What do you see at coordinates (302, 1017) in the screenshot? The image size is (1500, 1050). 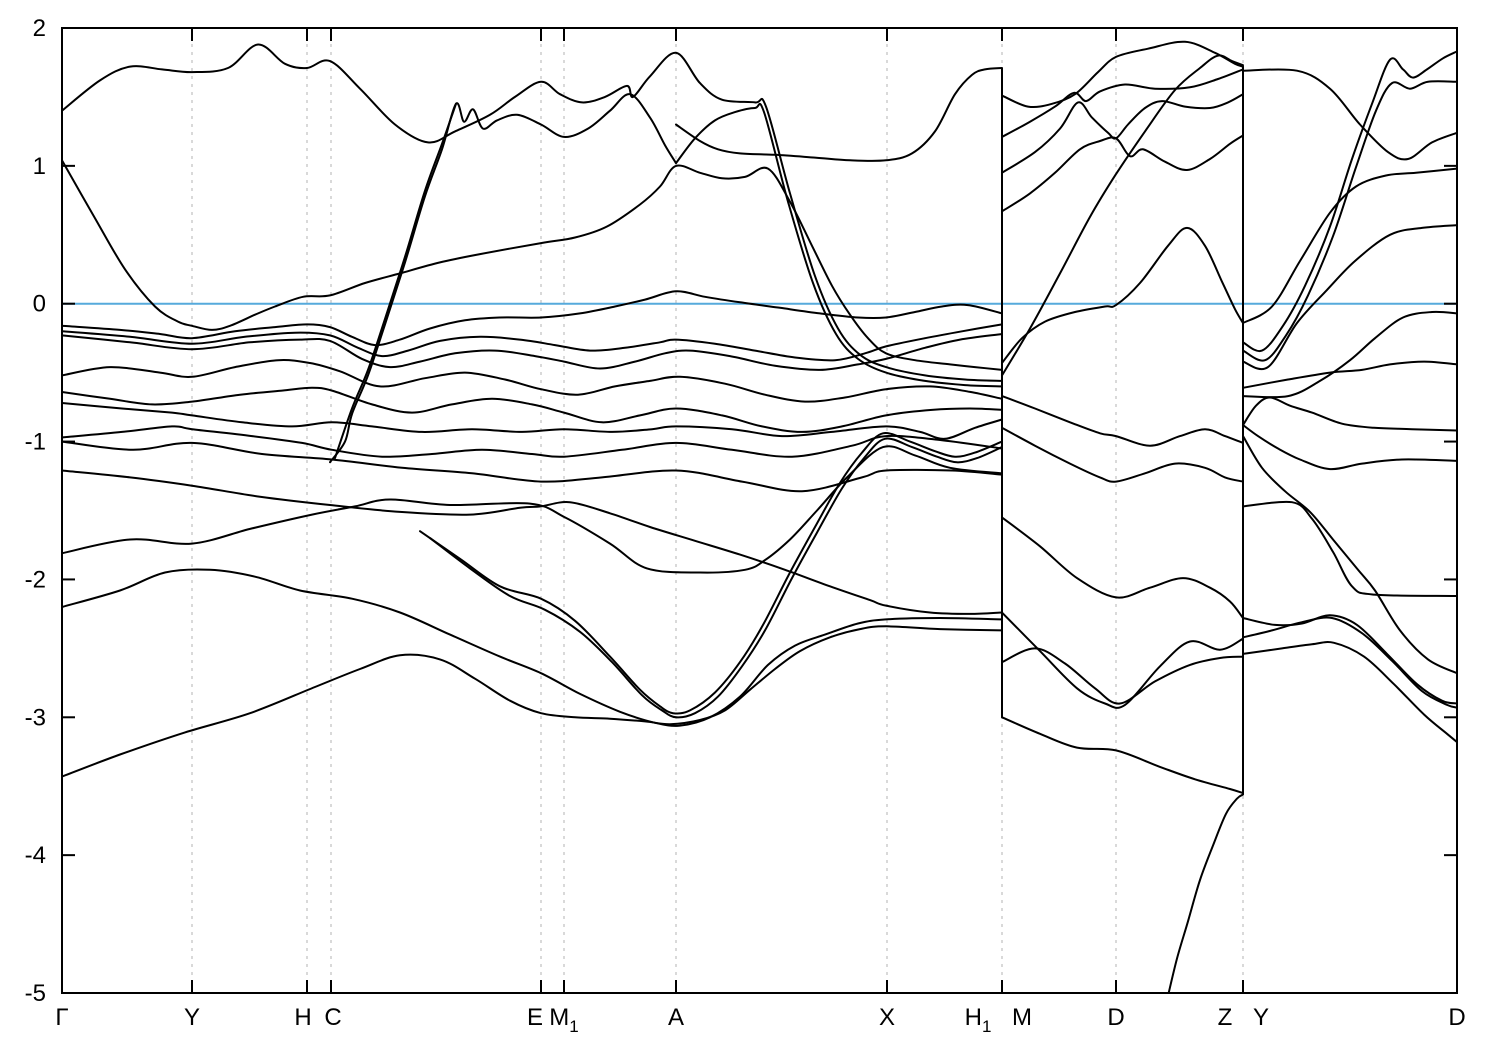 I see `x-tick-label: H` at bounding box center [302, 1017].